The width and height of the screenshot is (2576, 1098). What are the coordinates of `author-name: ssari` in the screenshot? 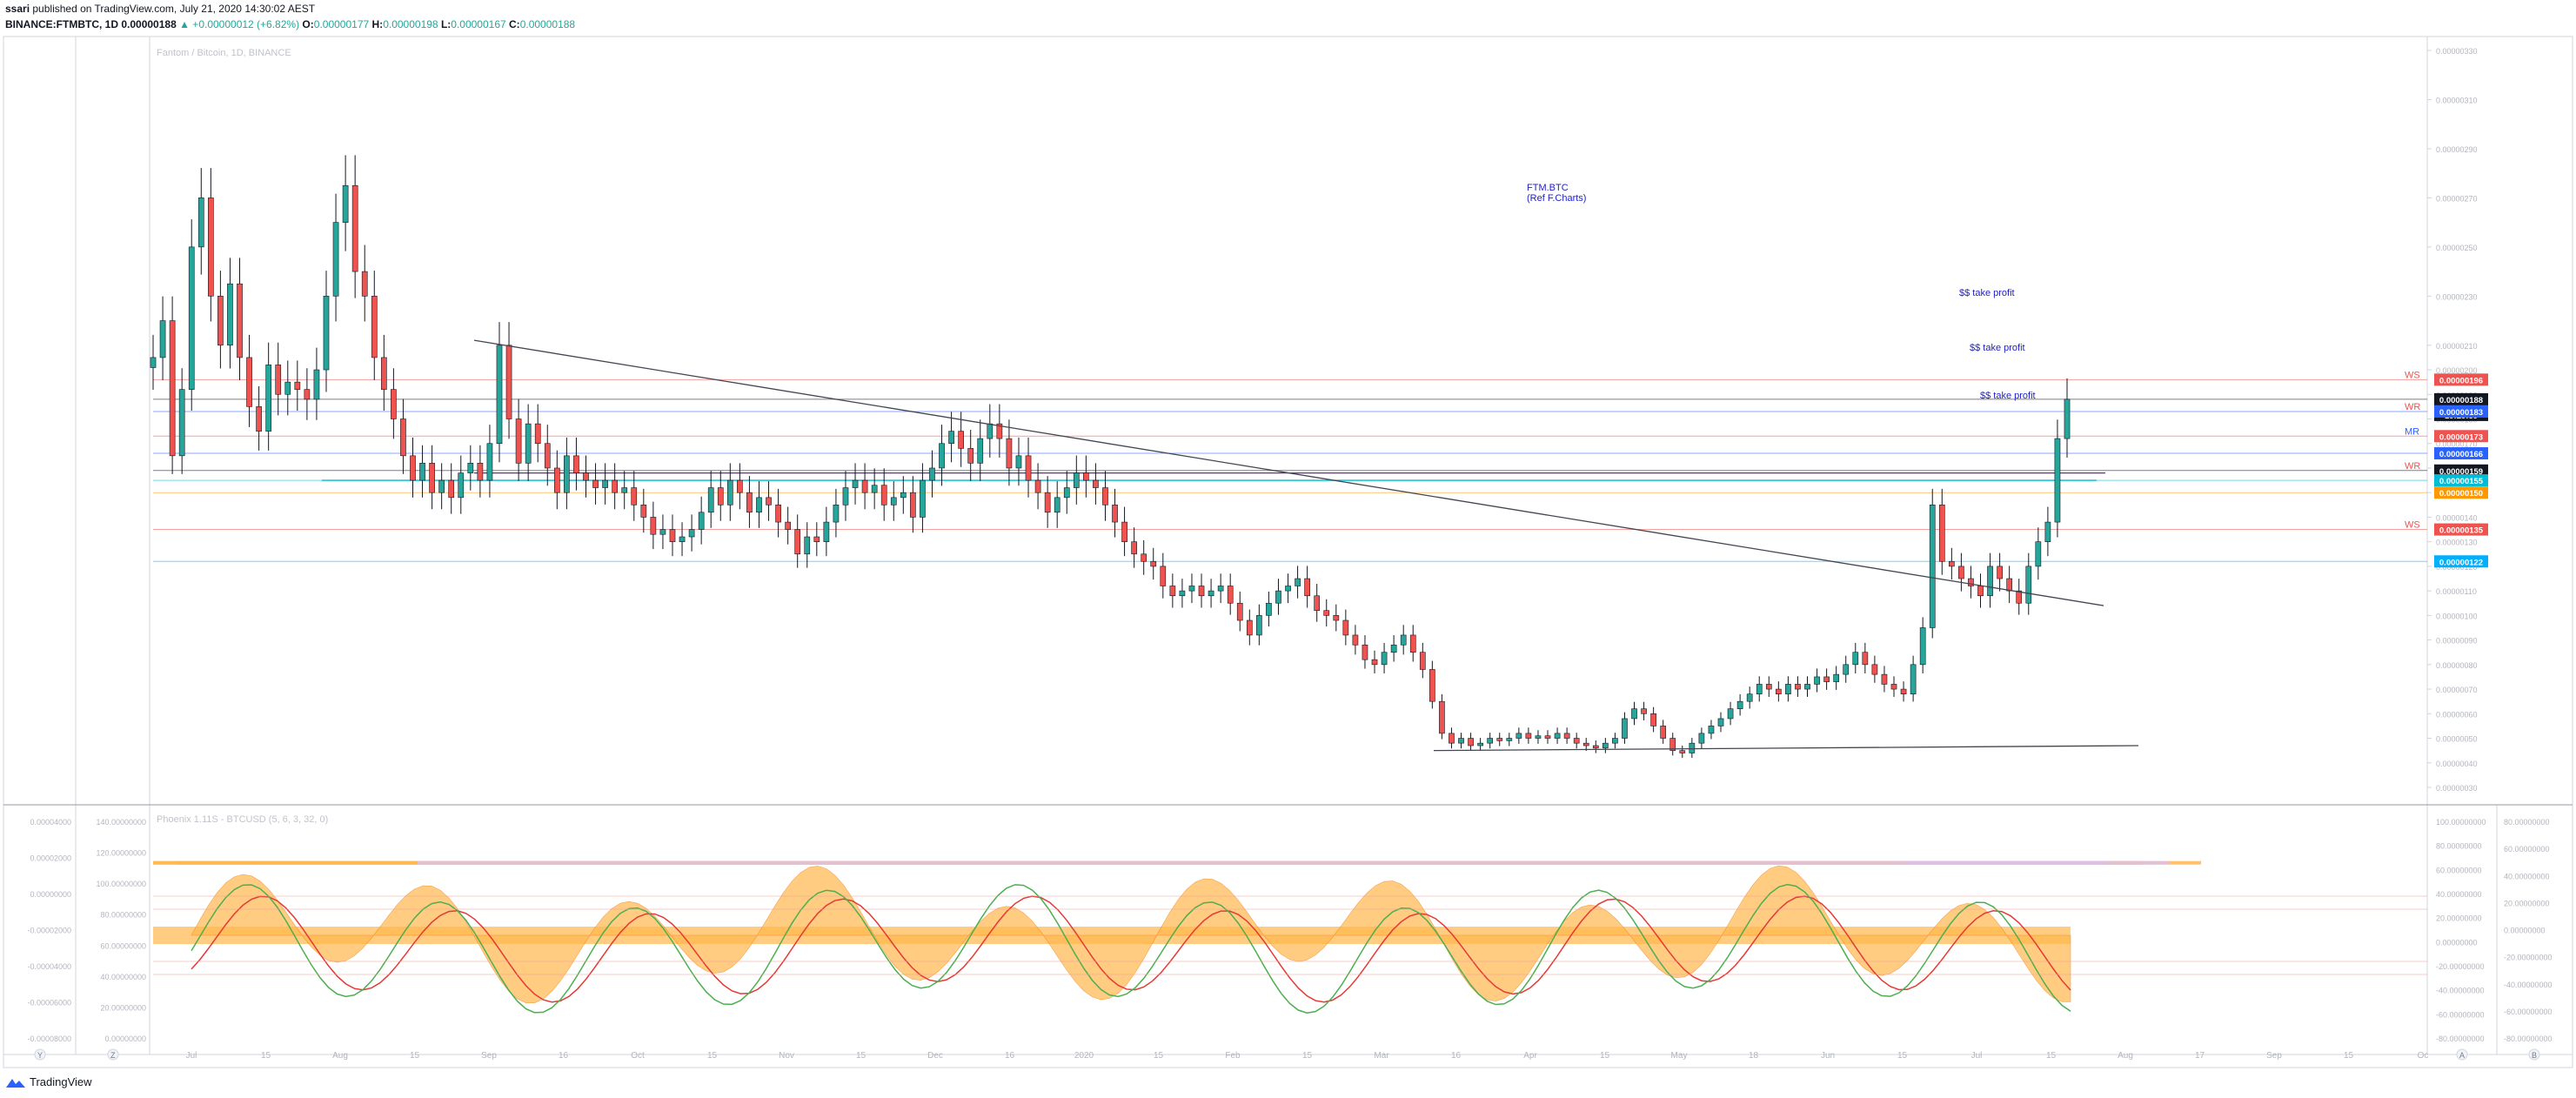 It's located at (17, 9).